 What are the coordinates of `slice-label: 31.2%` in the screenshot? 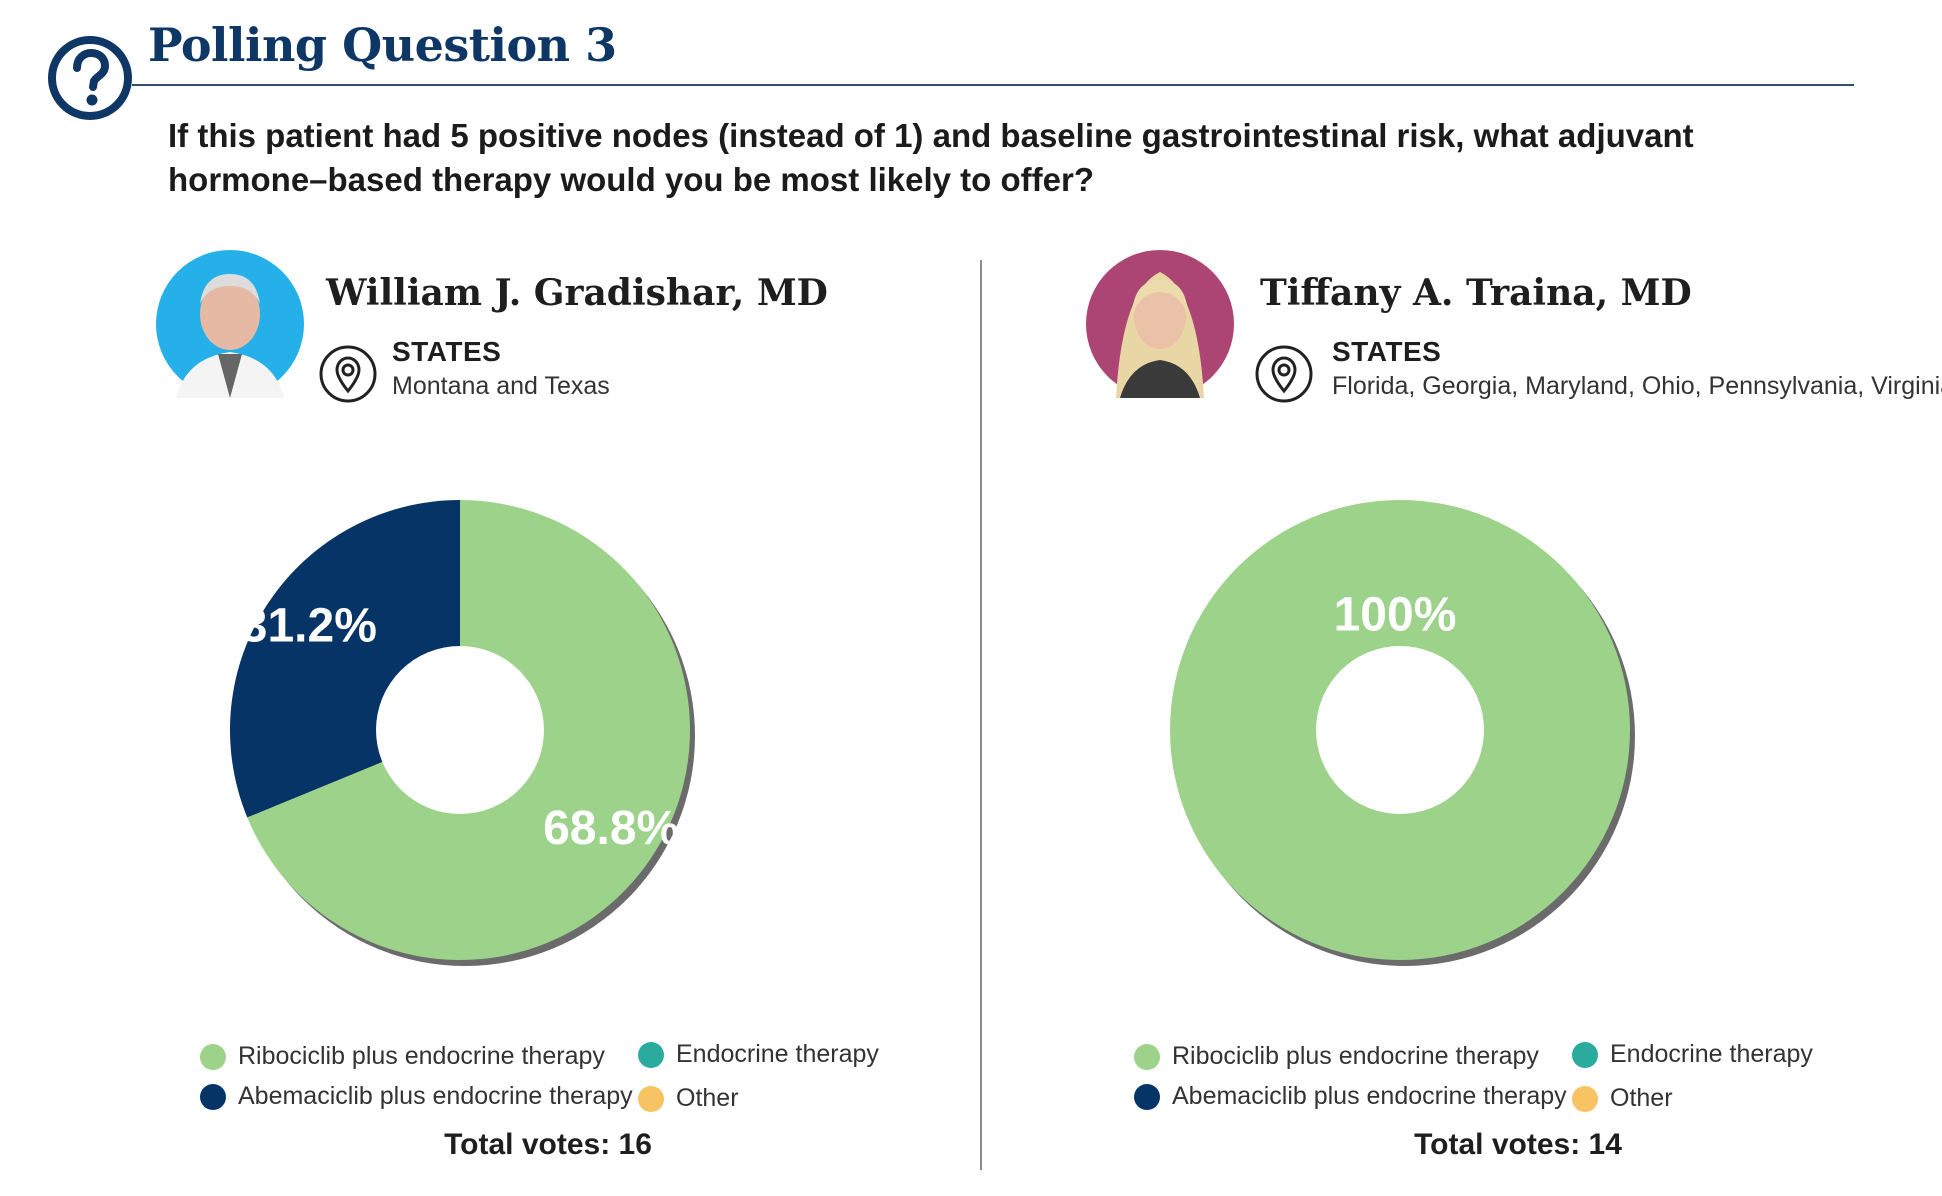 It's located at (309, 625).